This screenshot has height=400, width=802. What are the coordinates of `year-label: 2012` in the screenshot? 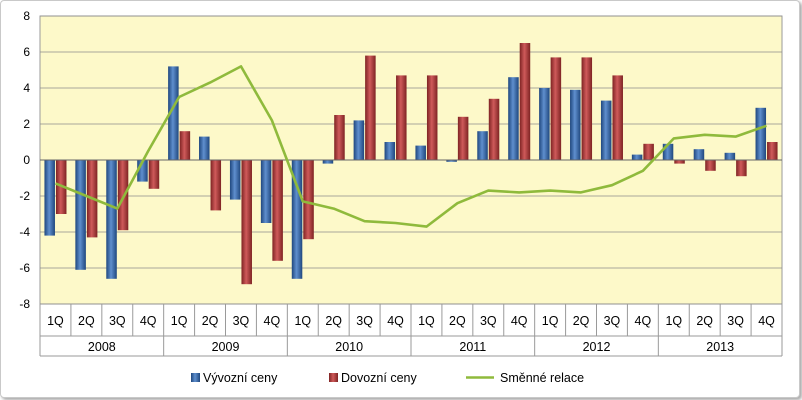 It's located at (597, 347).